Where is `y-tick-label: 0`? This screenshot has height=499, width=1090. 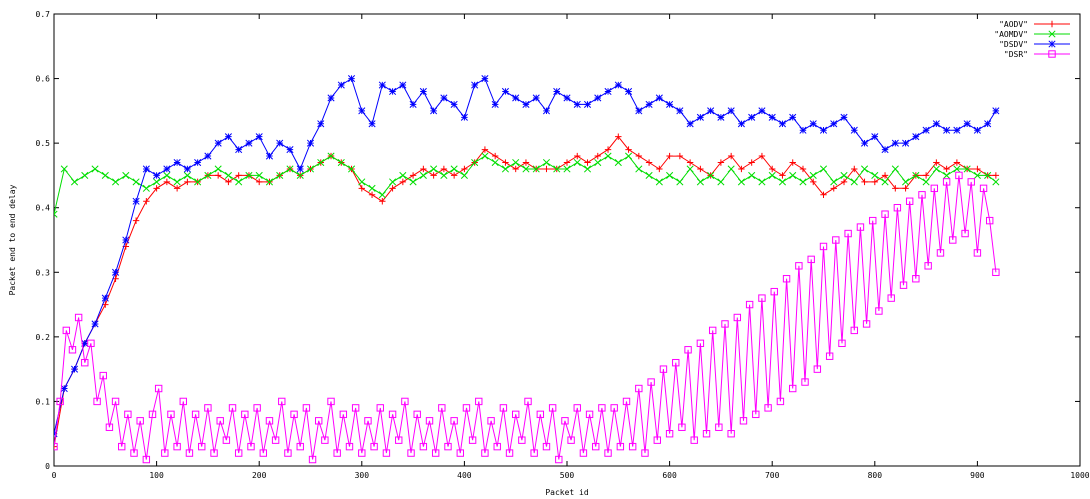
y-tick-label: 0 is located at coordinates (47, 466).